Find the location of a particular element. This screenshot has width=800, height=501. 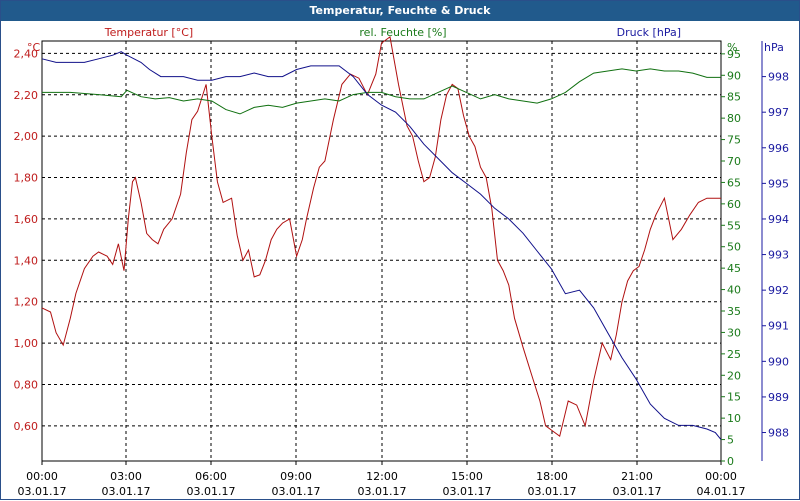

pressure-tick-label: 988 is located at coordinates (778, 433).